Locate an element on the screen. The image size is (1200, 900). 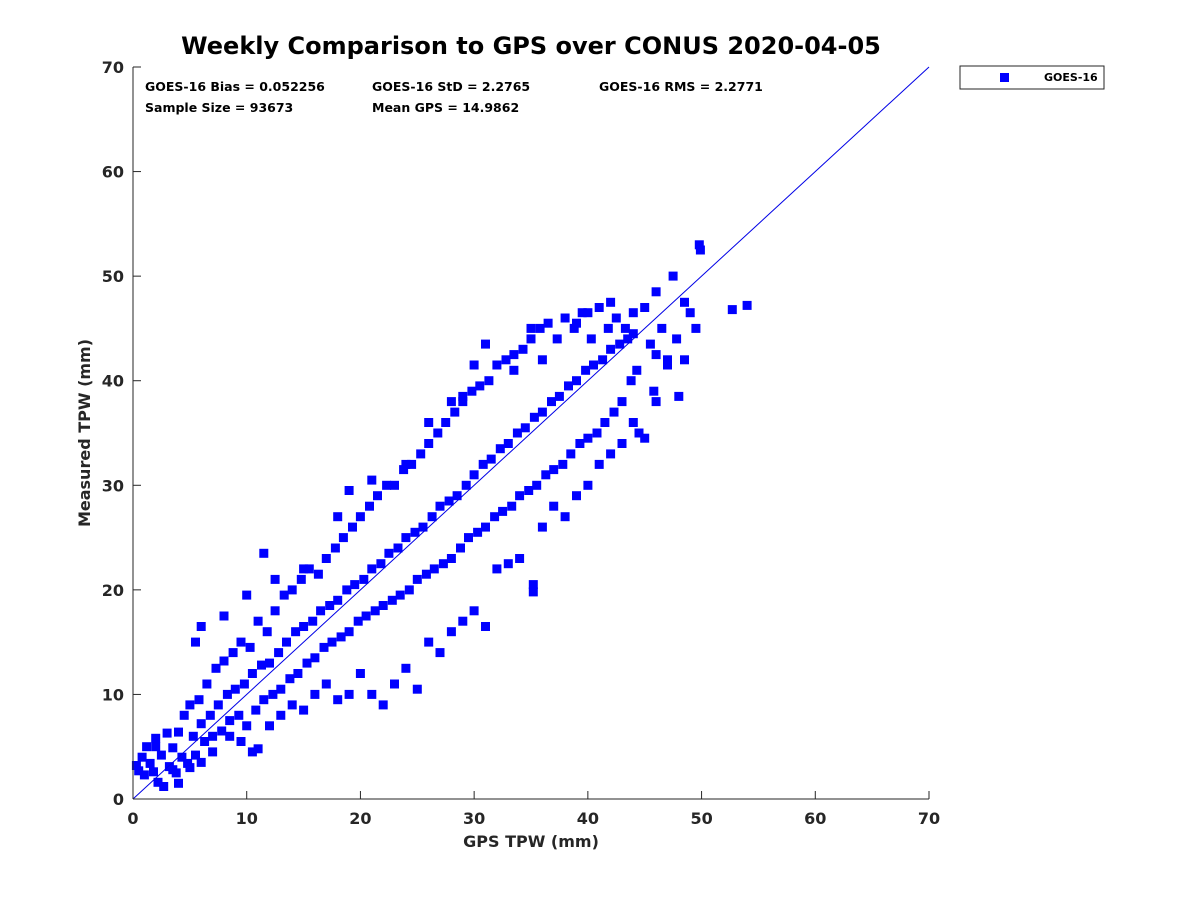
legend-marker-goes16 is located at coordinates (1004, 77).